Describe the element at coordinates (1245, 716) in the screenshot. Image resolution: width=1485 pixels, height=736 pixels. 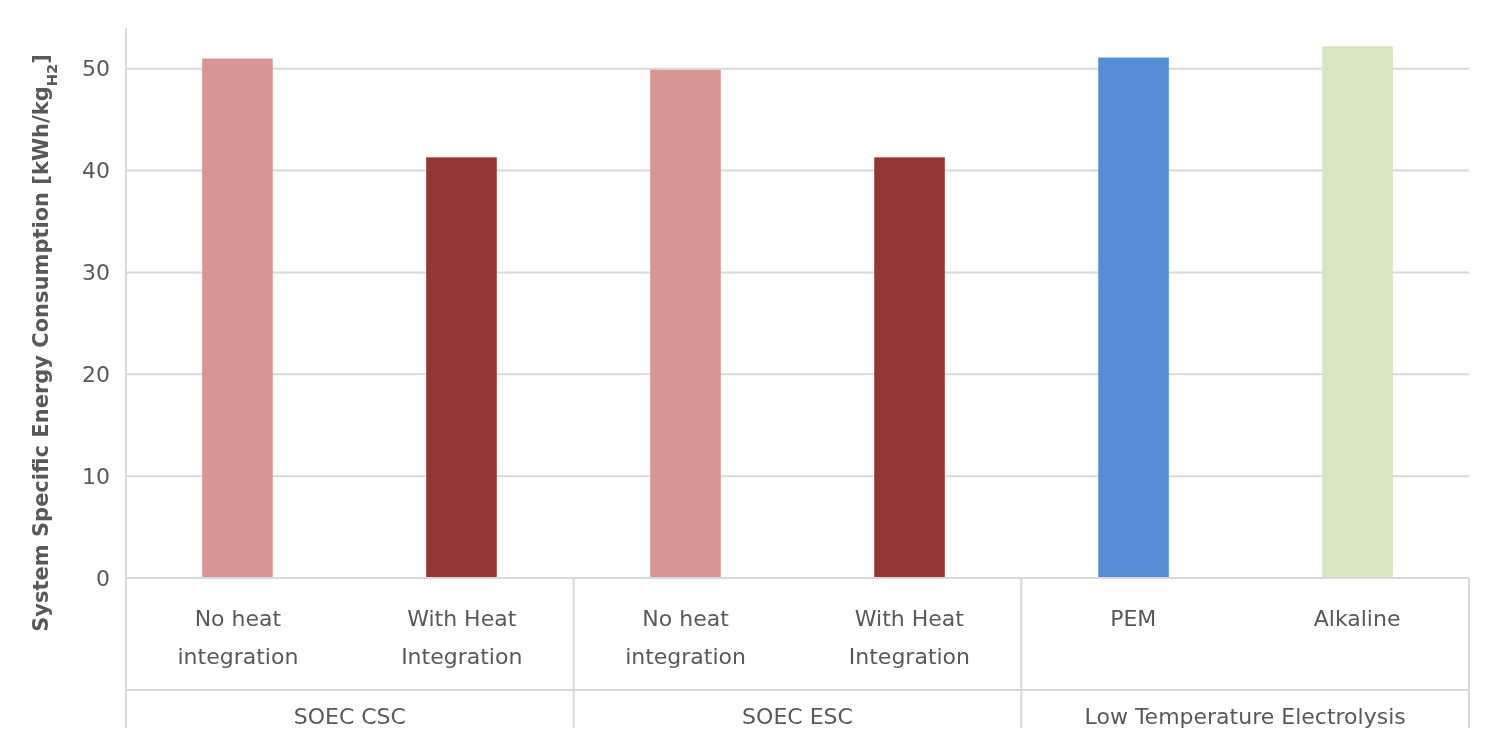
I see `text: Low Temperature Electrolysis` at that location.